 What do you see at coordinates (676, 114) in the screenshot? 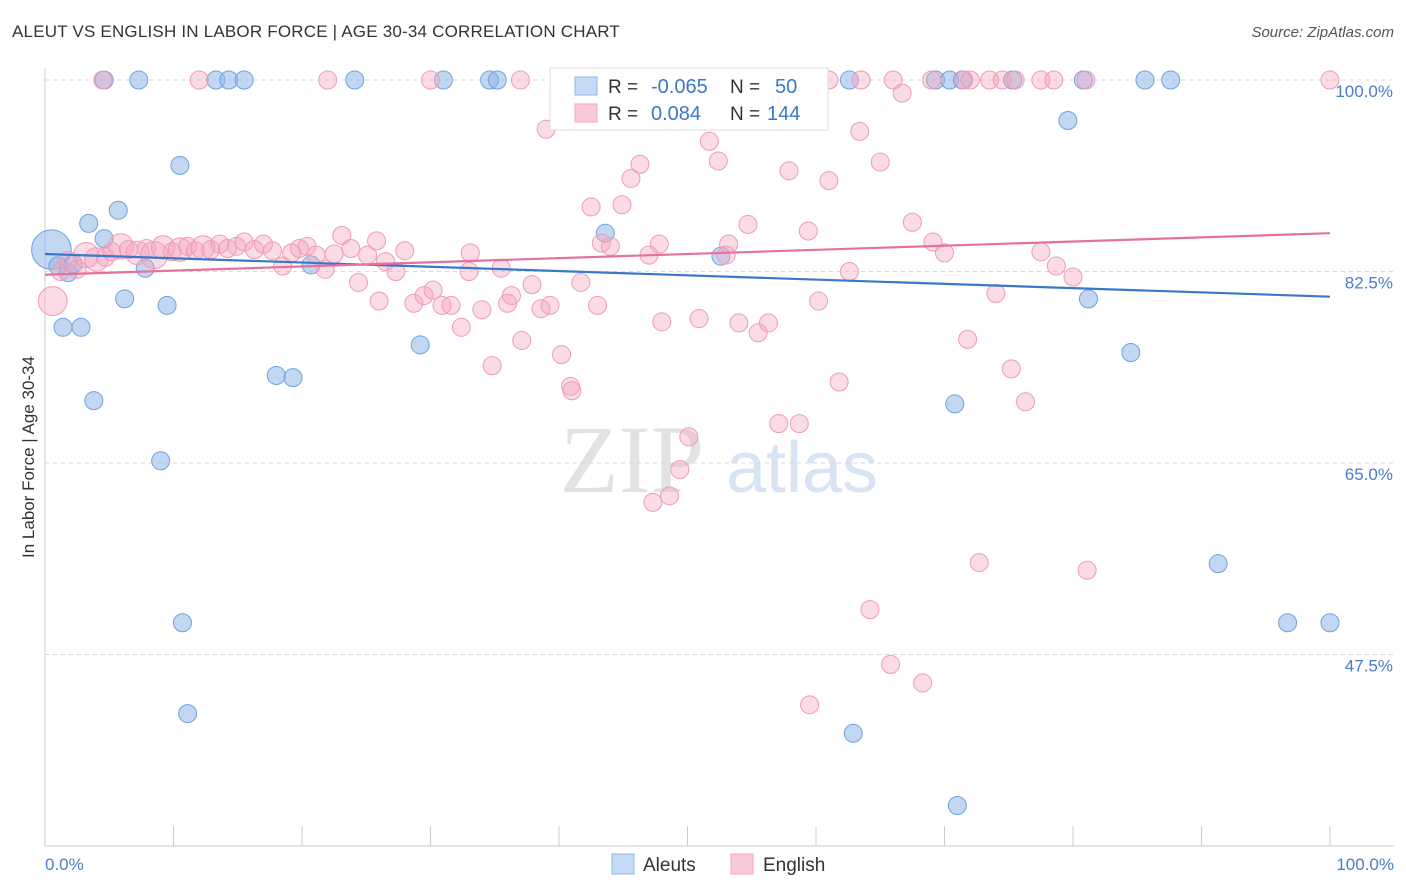
I see `legend-english-r-value: 0.084` at bounding box center [676, 114].